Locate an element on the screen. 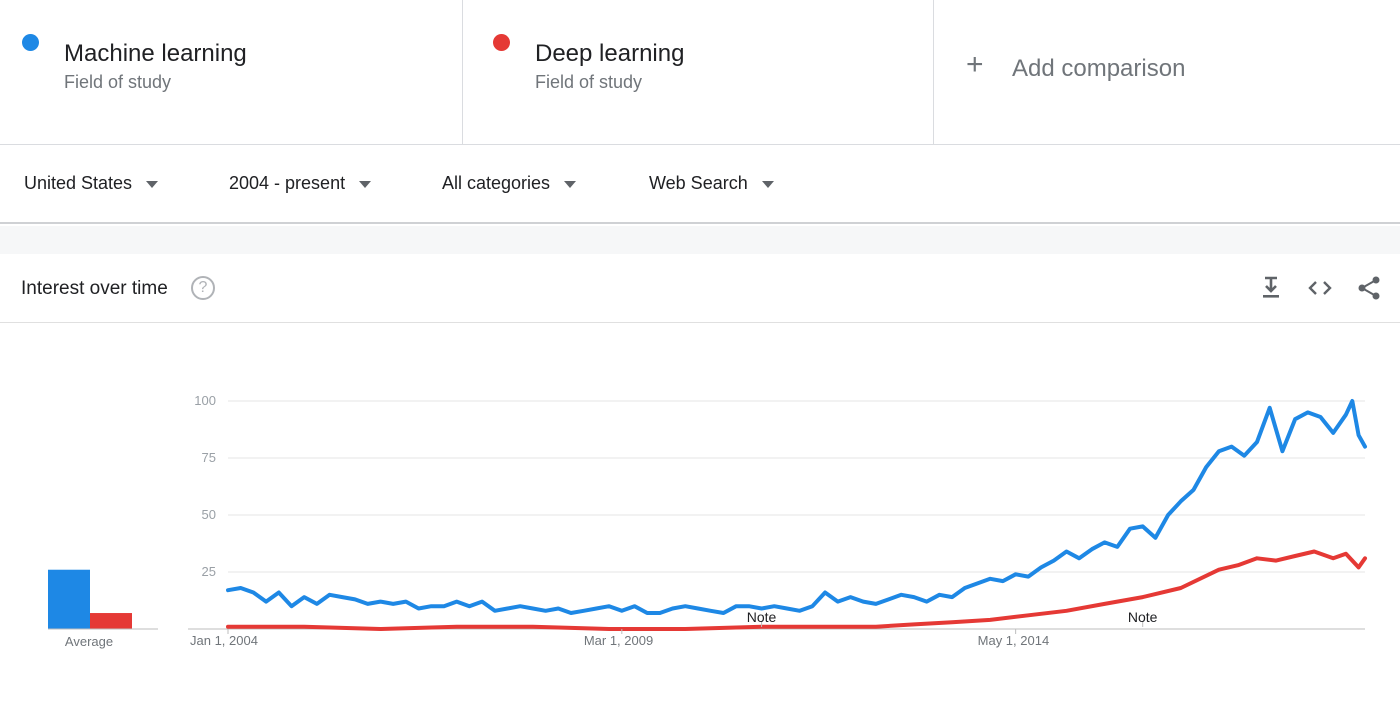 The height and width of the screenshot is (717, 1400). series-line-deep-learning is located at coordinates (796, 590).